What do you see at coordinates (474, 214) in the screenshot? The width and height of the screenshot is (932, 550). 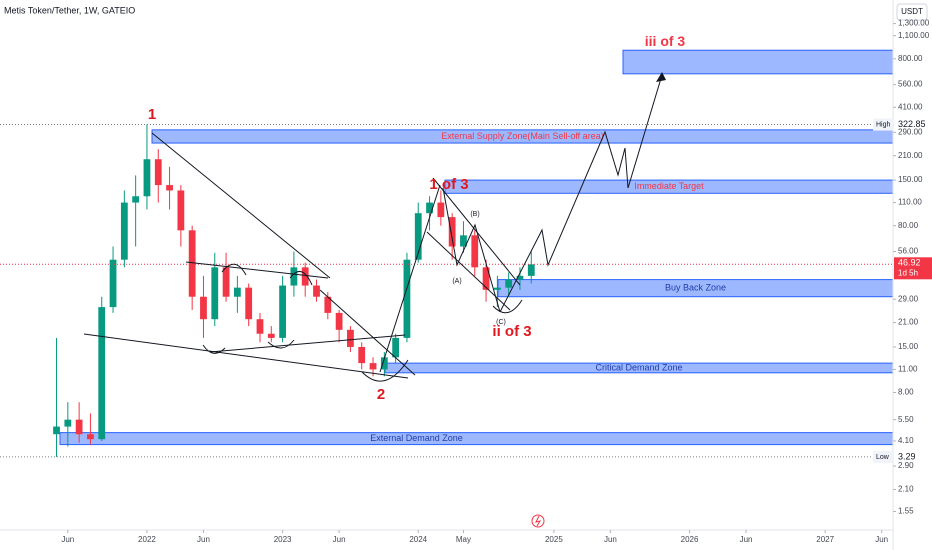 I see `wave-label: (B)` at bounding box center [474, 214].